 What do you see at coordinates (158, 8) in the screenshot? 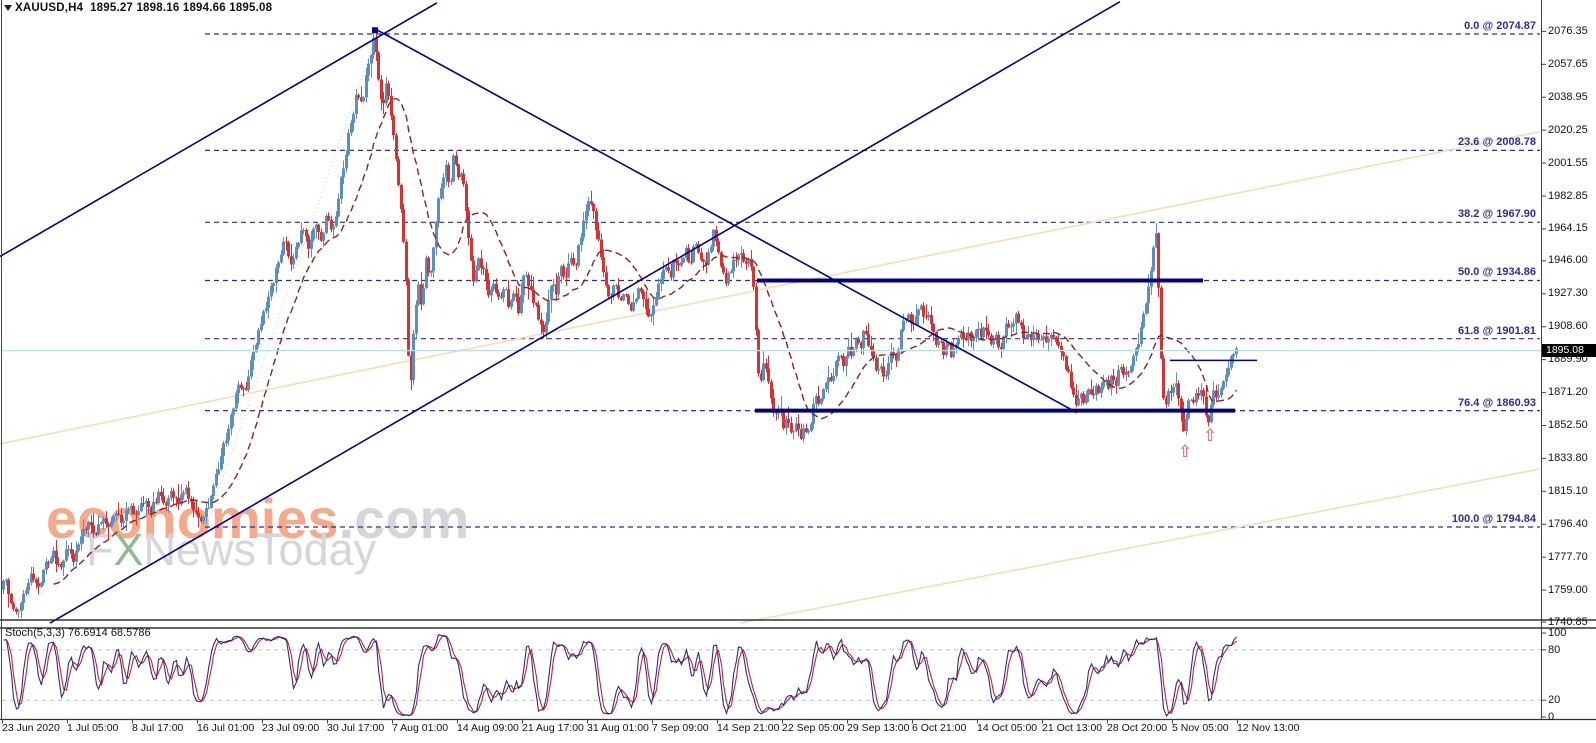
I see `ohlc-high: 1898.16` at bounding box center [158, 8].